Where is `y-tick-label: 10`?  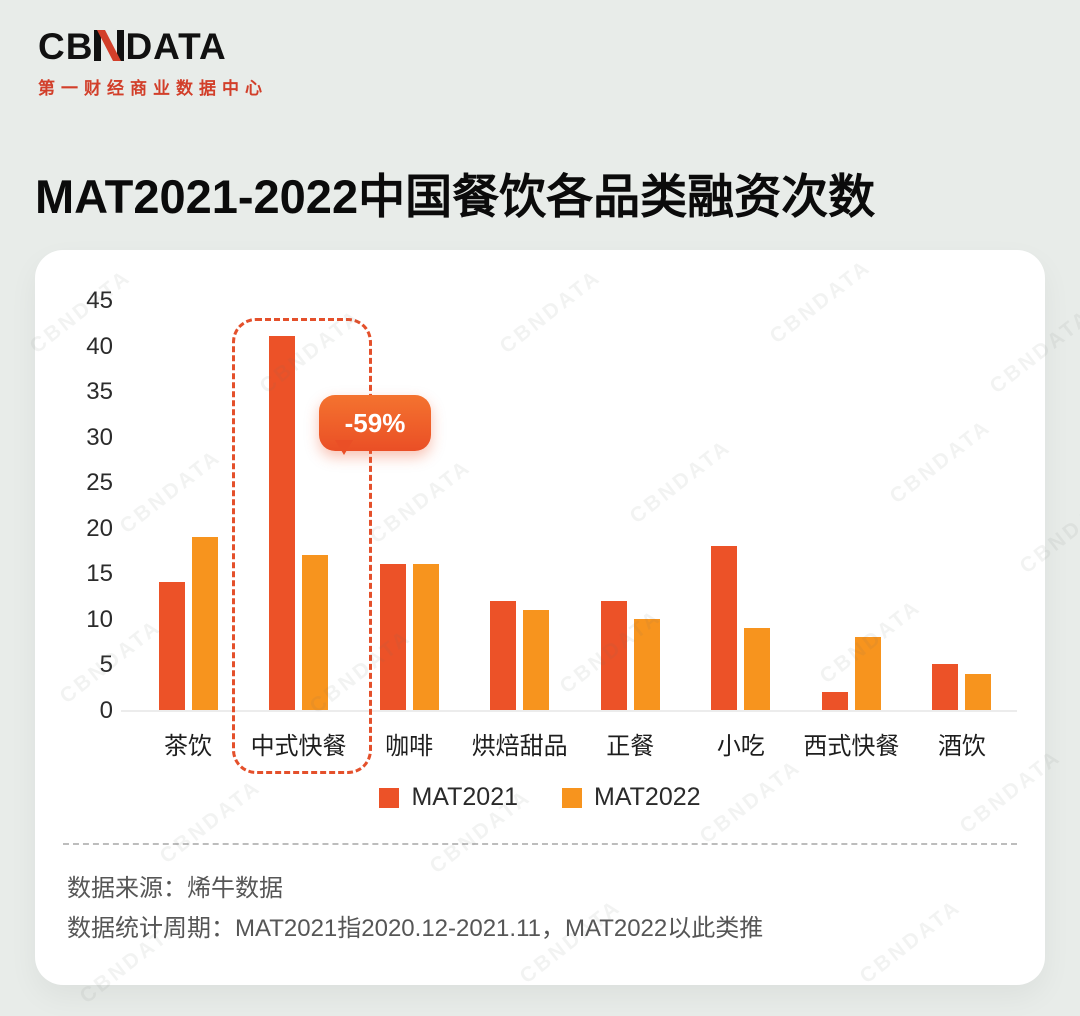
y-tick-label: 10 is located at coordinates (99, 619).